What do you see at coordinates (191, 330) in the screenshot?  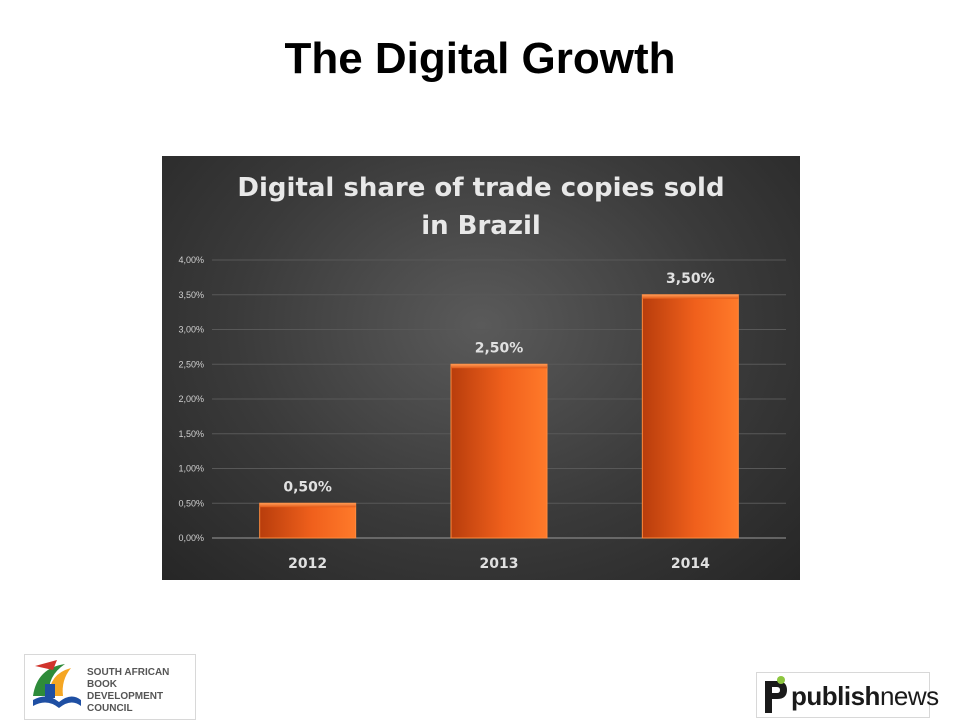 I see `y-tick-label: 3,00%` at bounding box center [191, 330].